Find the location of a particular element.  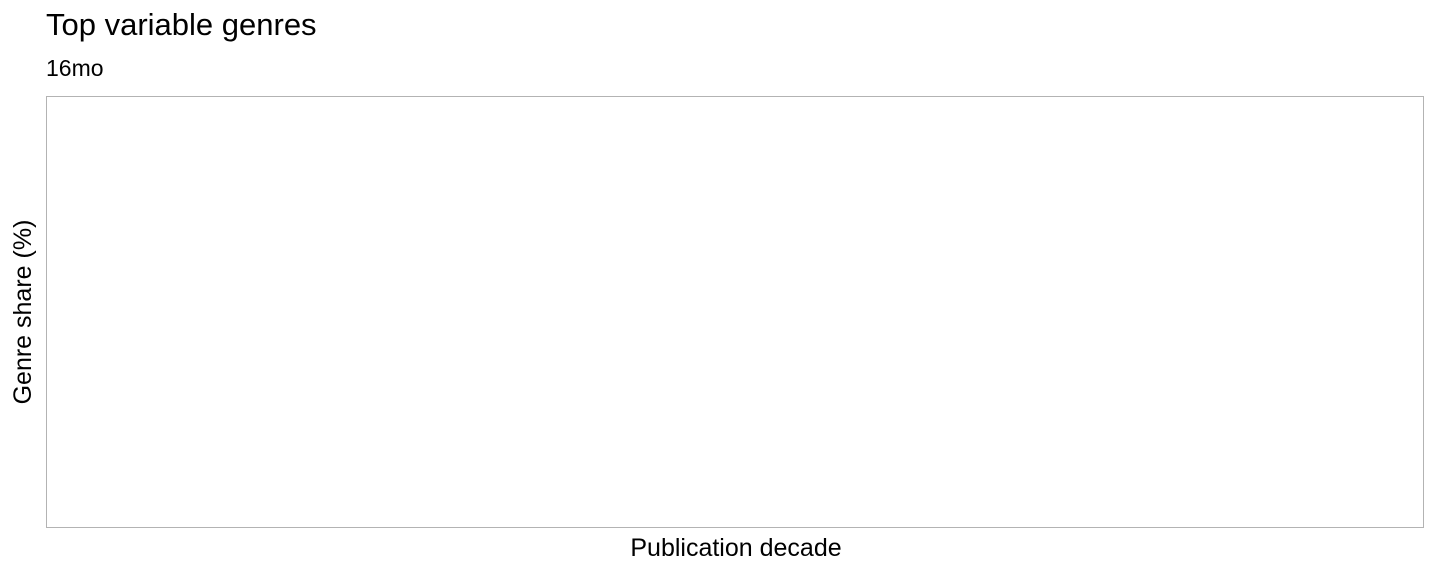

chart-title: Top variable genres is located at coordinates (181, 24).